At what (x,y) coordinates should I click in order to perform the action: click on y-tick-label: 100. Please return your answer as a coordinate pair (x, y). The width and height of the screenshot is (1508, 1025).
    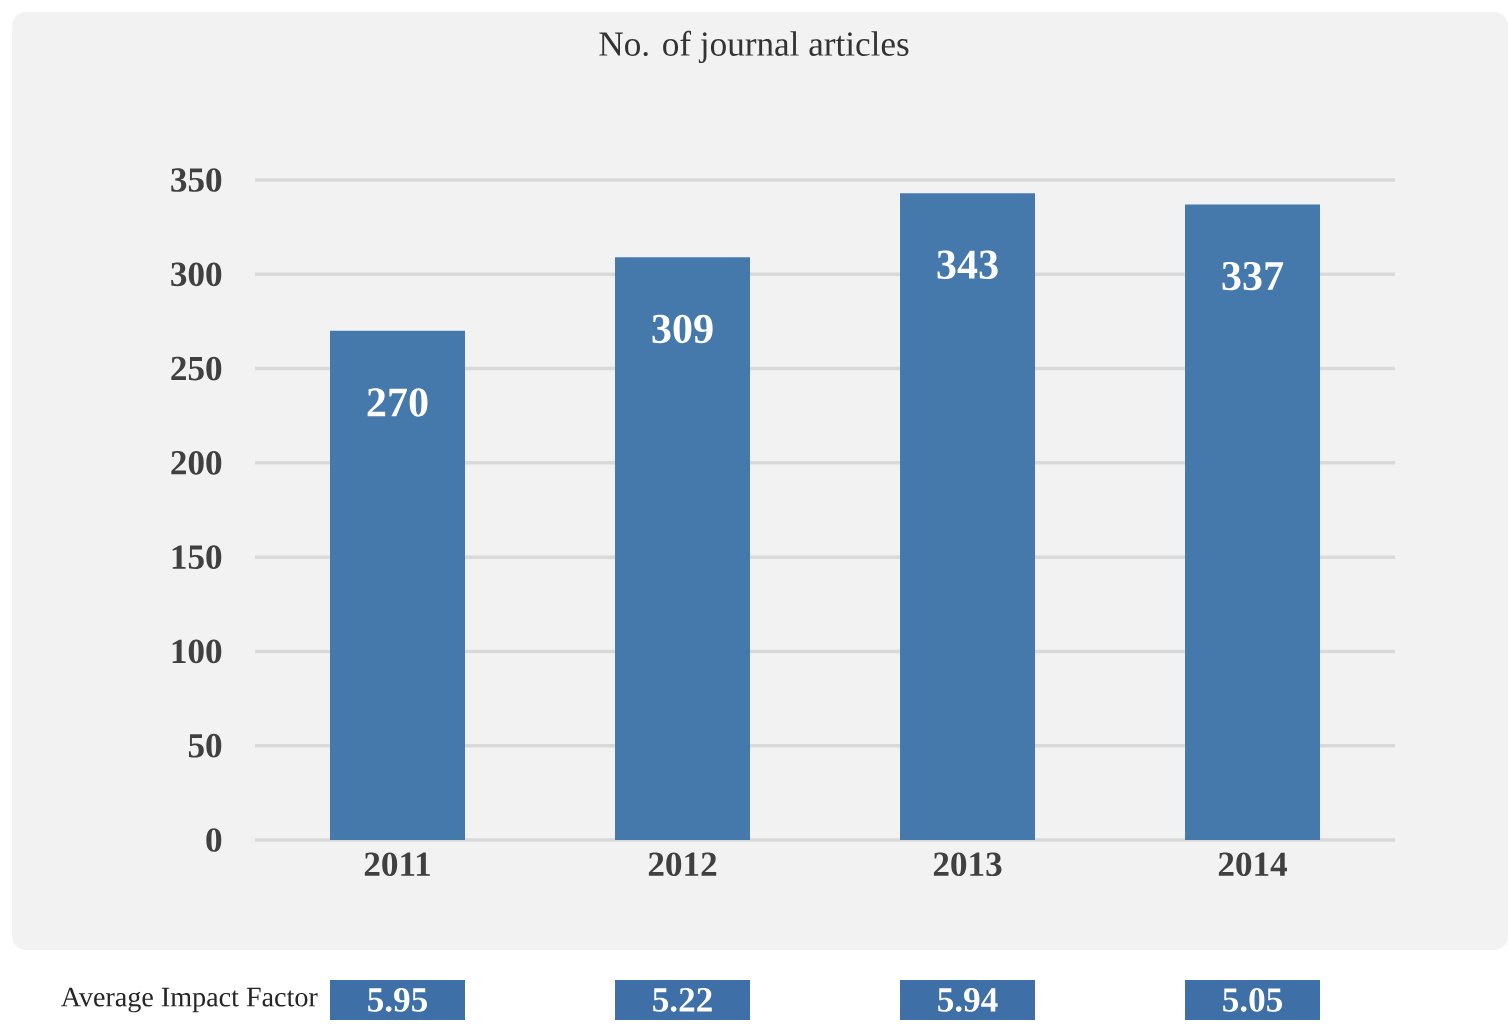
    Looking at the image, I should click on (197, 651).